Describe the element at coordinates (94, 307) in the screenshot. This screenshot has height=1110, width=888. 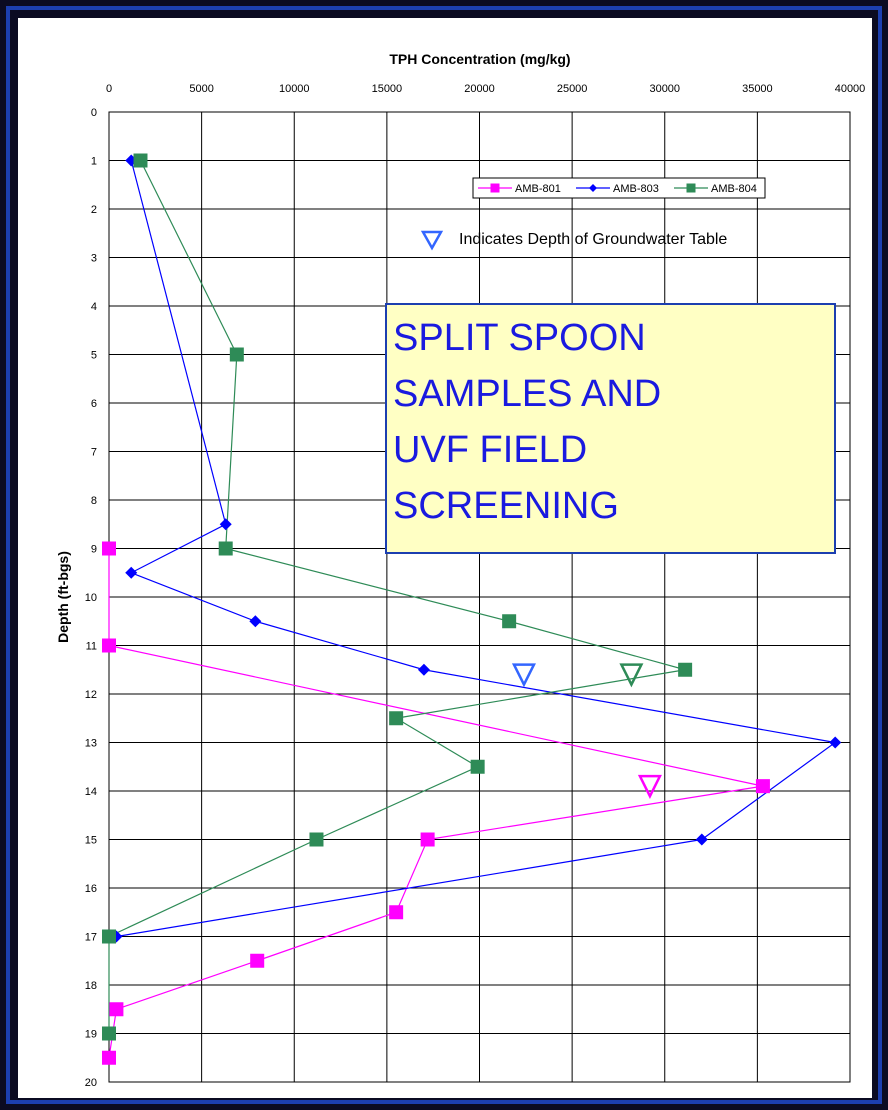
I see `y-tick-label: 4` at that location.